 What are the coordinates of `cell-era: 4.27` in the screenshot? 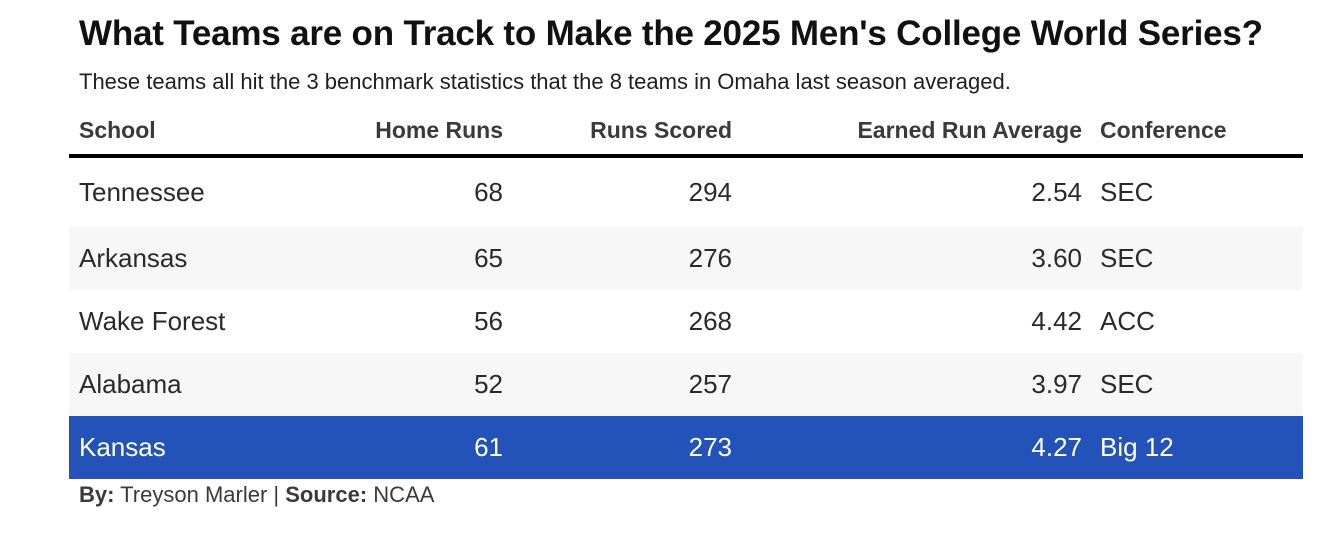 It's located at (1056, 447).